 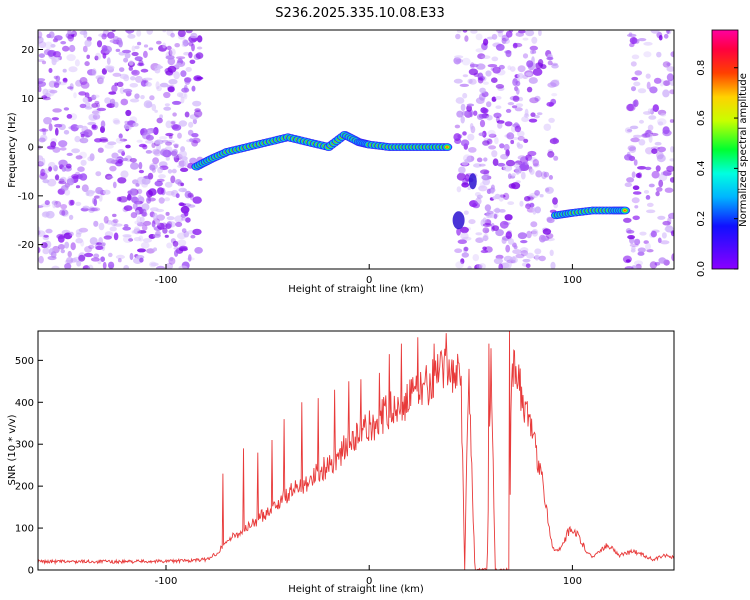 What do you see at coordinates (701, 219) in the screenshot?
I see `colorbar-tick-label: 0.2` at bounding box center [701, 219].